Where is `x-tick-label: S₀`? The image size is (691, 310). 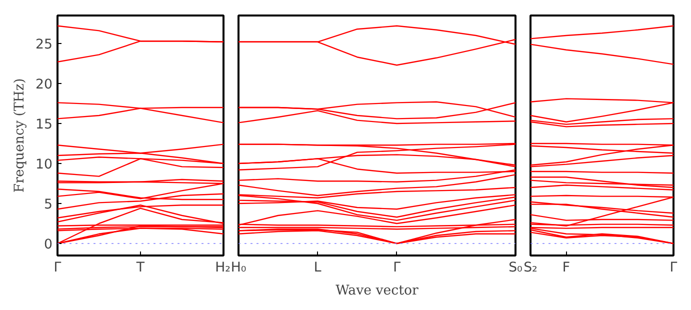
x-tick-label: S₀ is located at coordinates (515, 268).